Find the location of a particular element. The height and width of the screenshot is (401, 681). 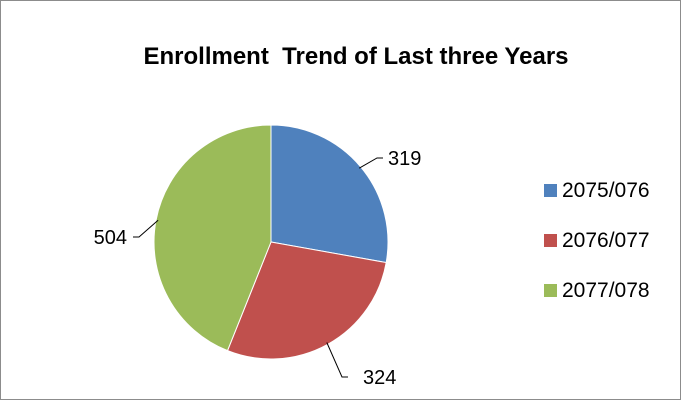

legend: 2075/076 2076/077 2077/078 is located at coordinates (597, 240).